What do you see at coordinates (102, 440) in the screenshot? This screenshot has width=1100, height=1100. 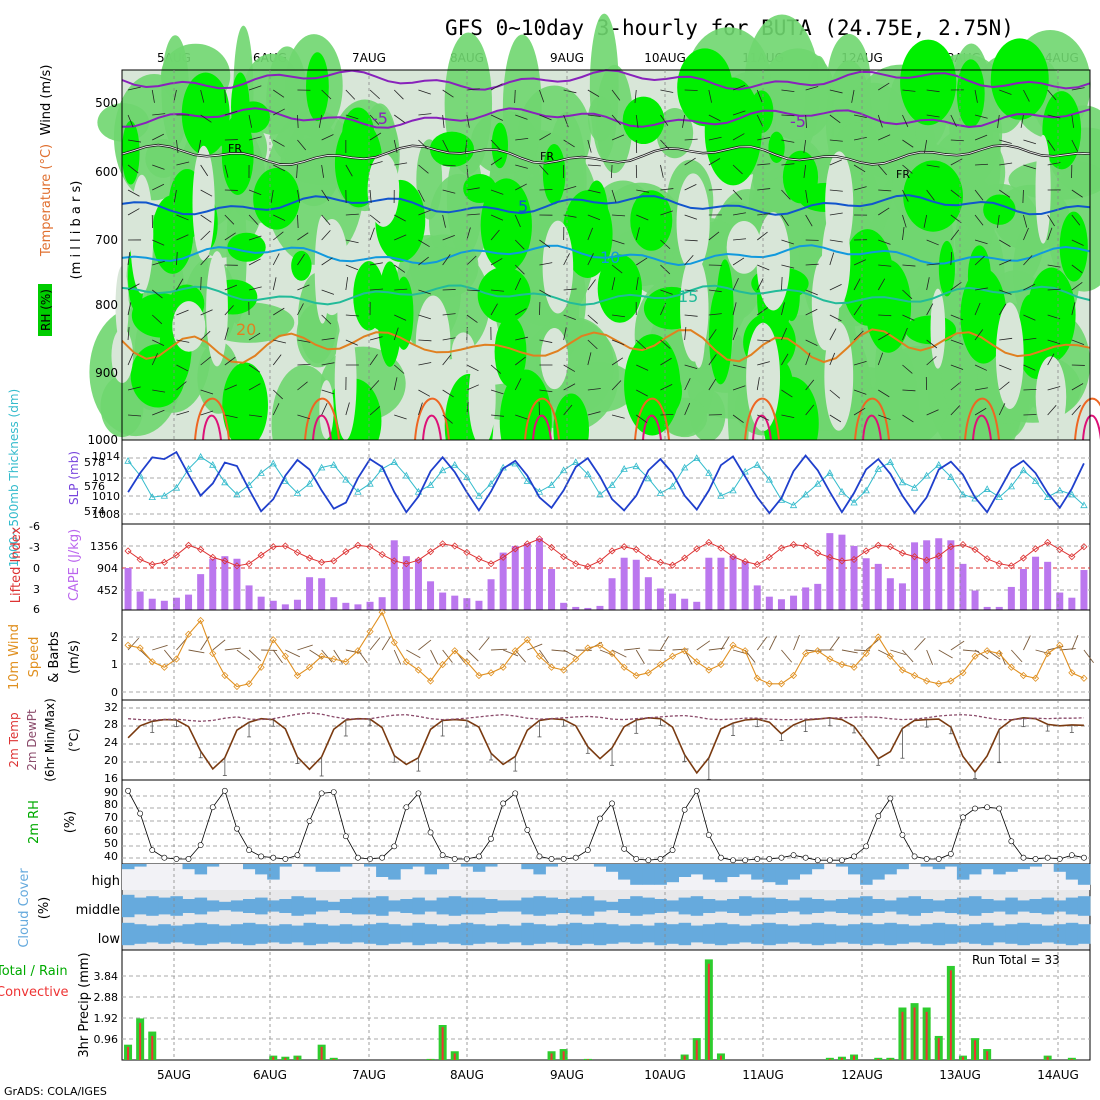 I see `pressure-tick: 1000` at bounding box center [102, 440].